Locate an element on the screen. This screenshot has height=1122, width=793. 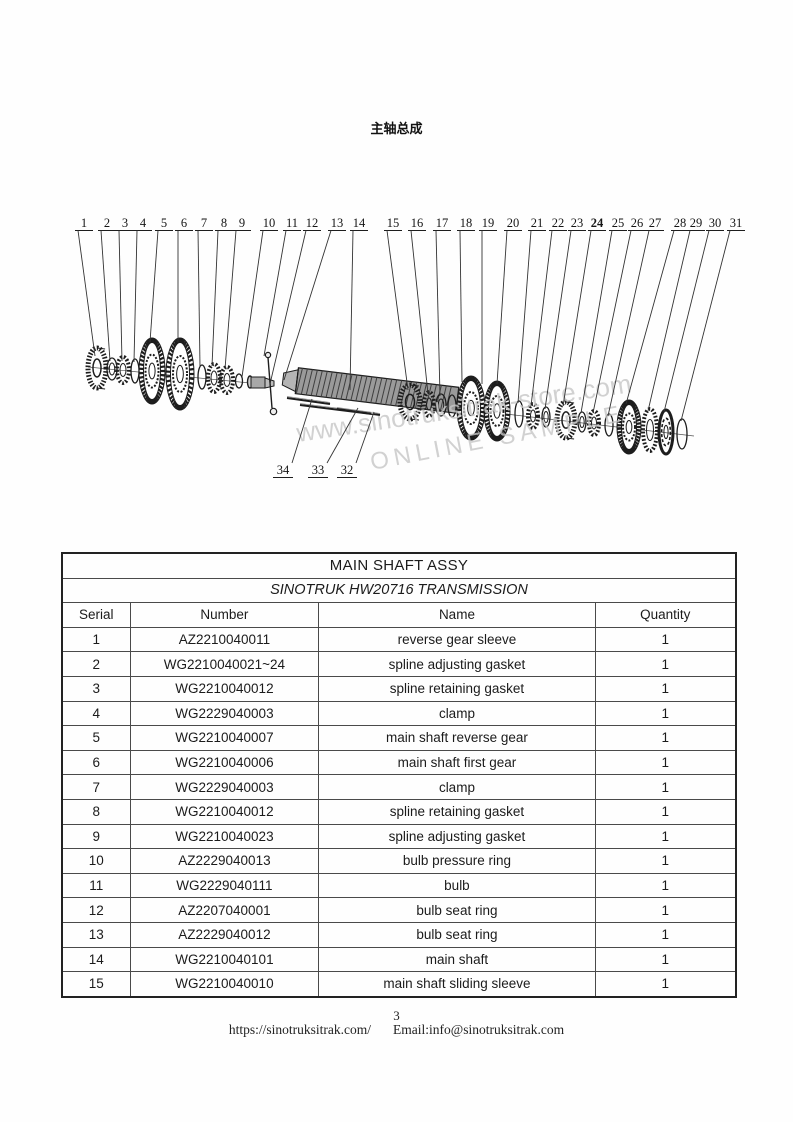
callout-25: 25 is located at coordinates (603, 315).